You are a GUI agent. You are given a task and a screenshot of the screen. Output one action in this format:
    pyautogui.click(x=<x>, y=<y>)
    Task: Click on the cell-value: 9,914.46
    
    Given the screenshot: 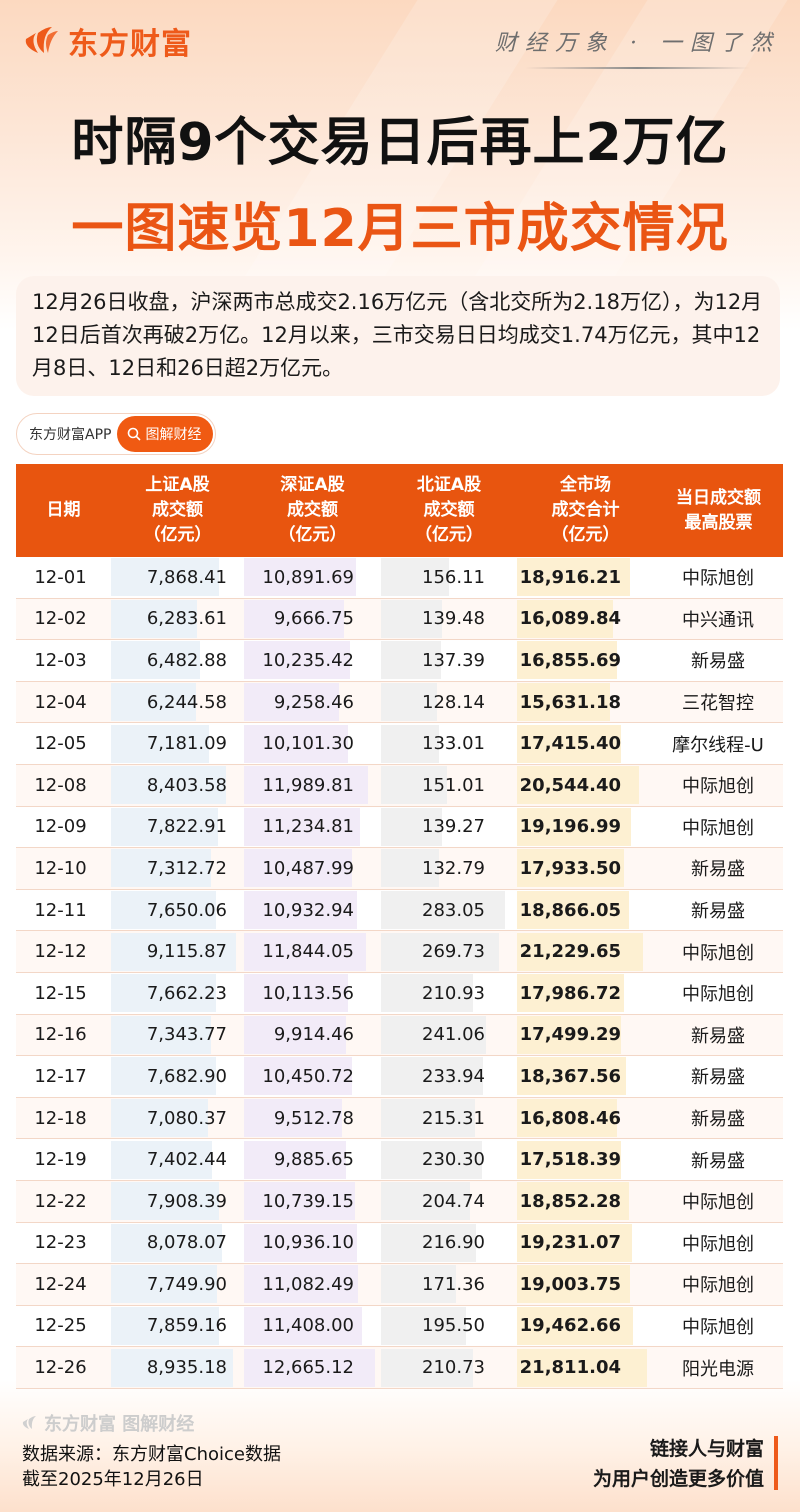 What is the action you would take?
    pyautogui.click(x=313, y=1035)
    